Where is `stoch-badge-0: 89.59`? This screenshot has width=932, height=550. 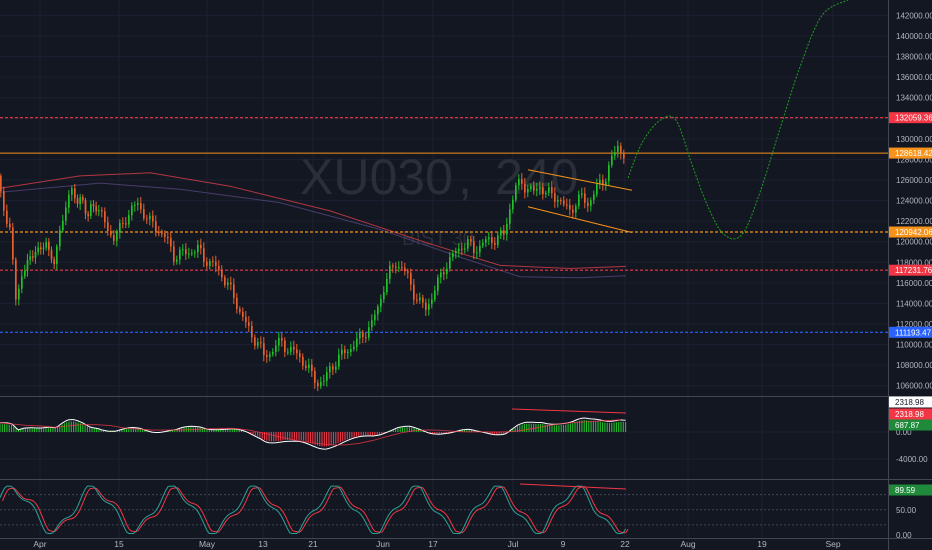
stoch-badge-0: 89.59 is located at coordinates (905, 490).